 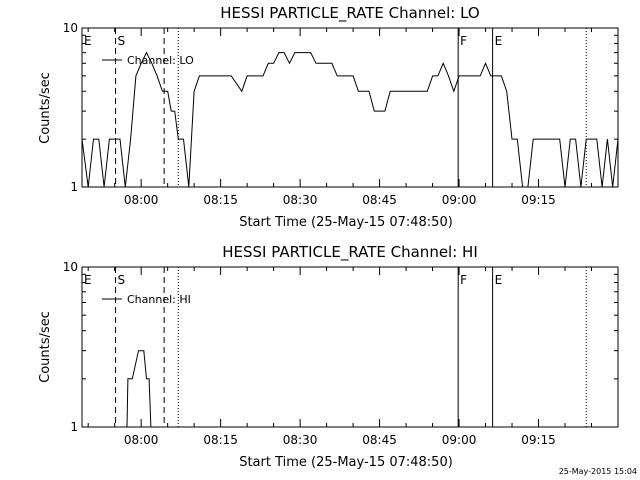 What do you see at coordinates (139, 389) in the screenshot?
I see `series-line-hi` at bounding box center [139, 389].